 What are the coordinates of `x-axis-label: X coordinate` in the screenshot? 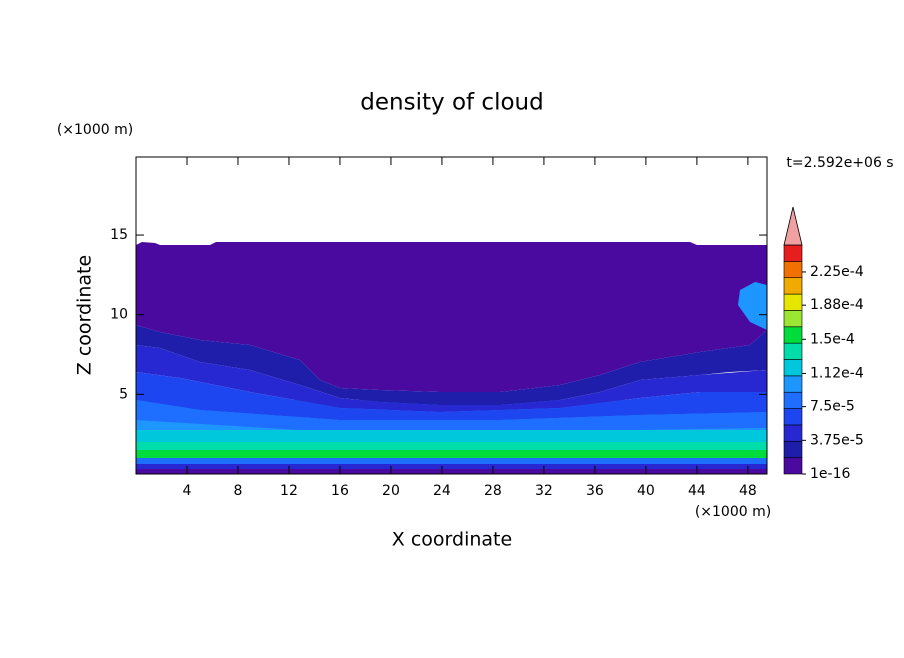 It's located at (452, 540).